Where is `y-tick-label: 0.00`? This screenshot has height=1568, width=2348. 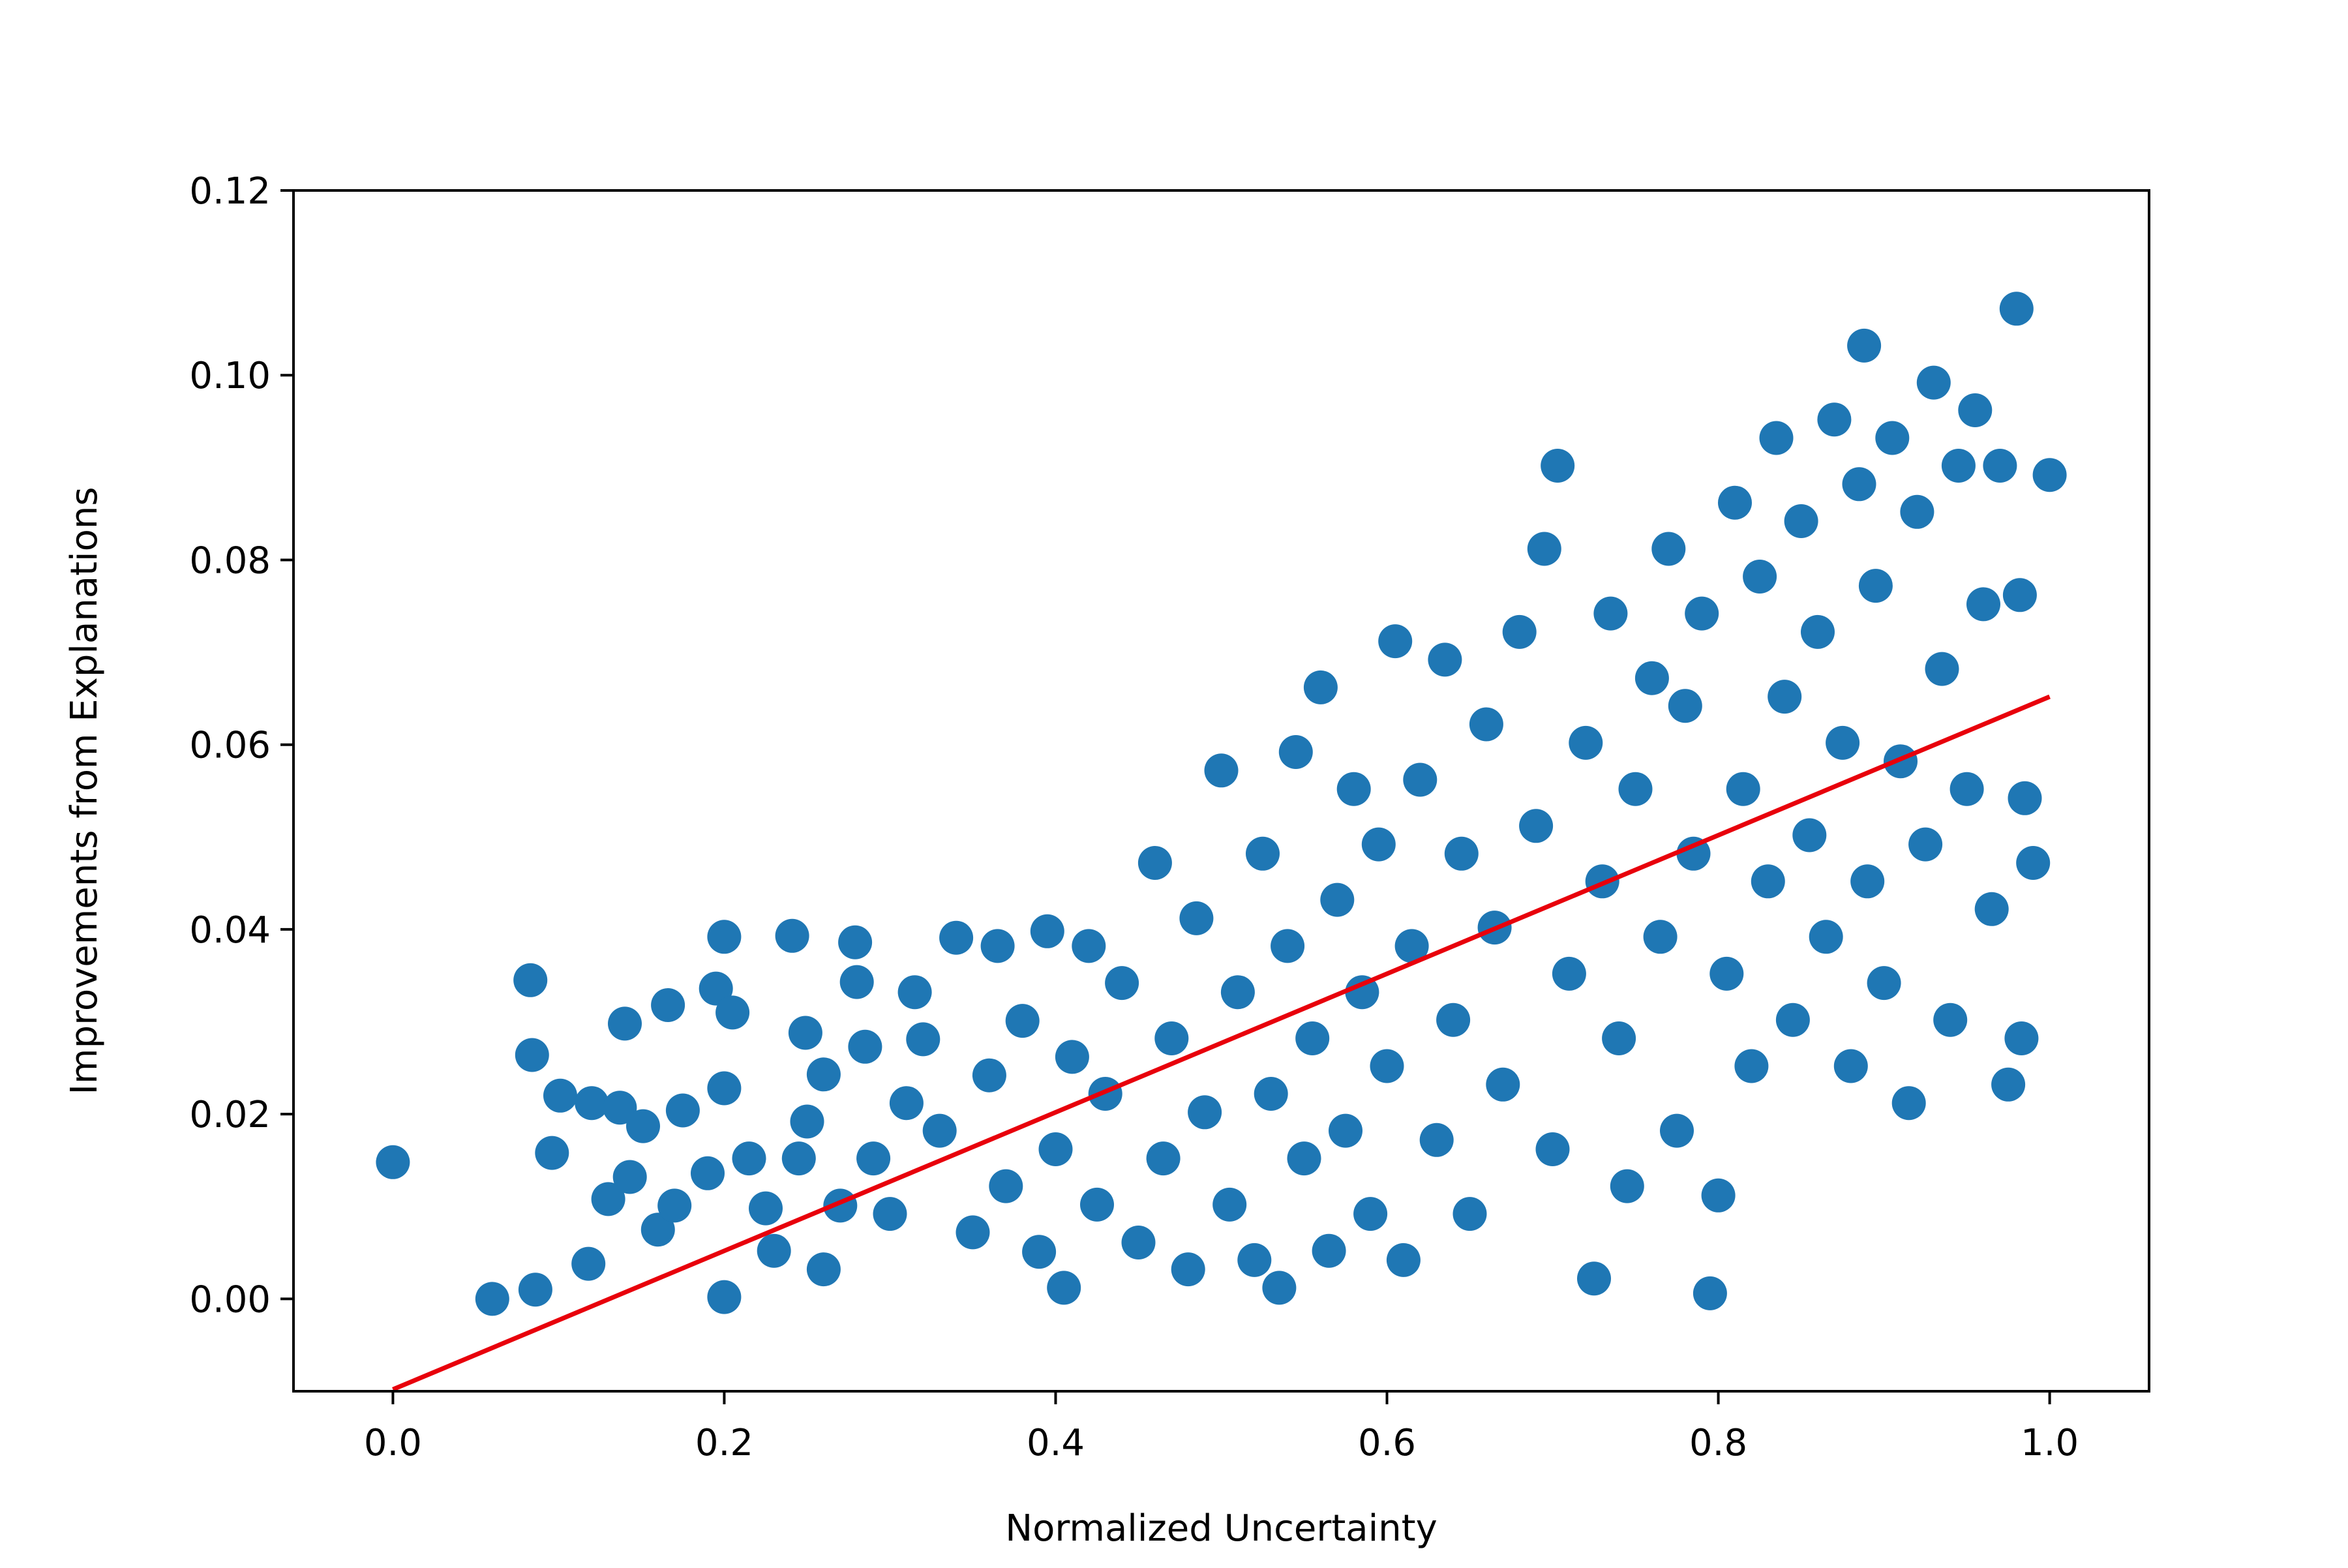
y-tick-label: 0.00 is located at coordinates (230, 1299).